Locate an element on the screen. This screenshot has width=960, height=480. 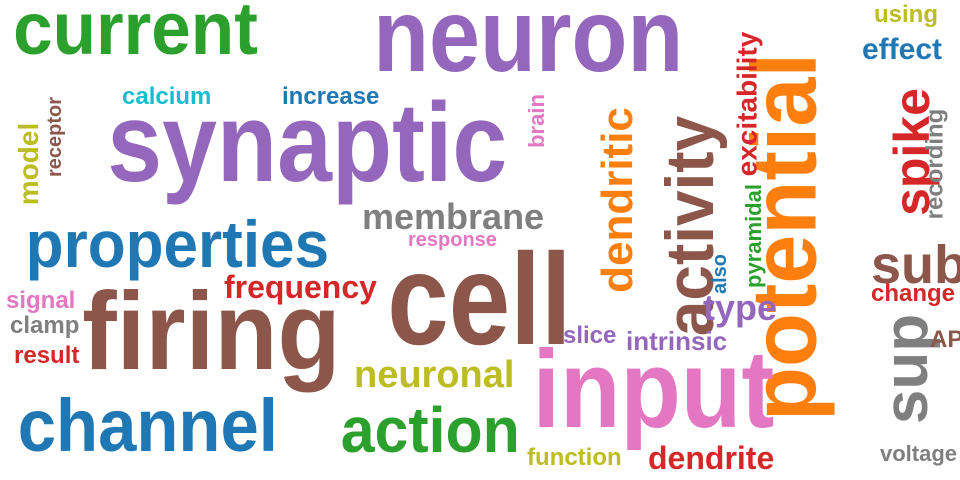
word-voltage: voltage is located at coordinates (919, 453).